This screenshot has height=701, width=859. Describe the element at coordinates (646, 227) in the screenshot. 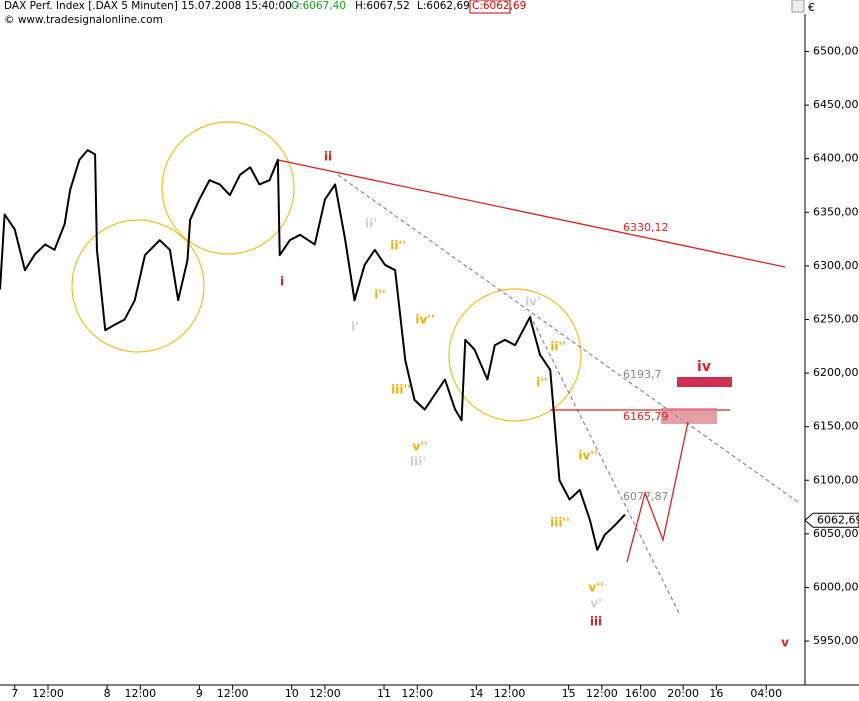

I see `level-label: 6330,12` at that location.